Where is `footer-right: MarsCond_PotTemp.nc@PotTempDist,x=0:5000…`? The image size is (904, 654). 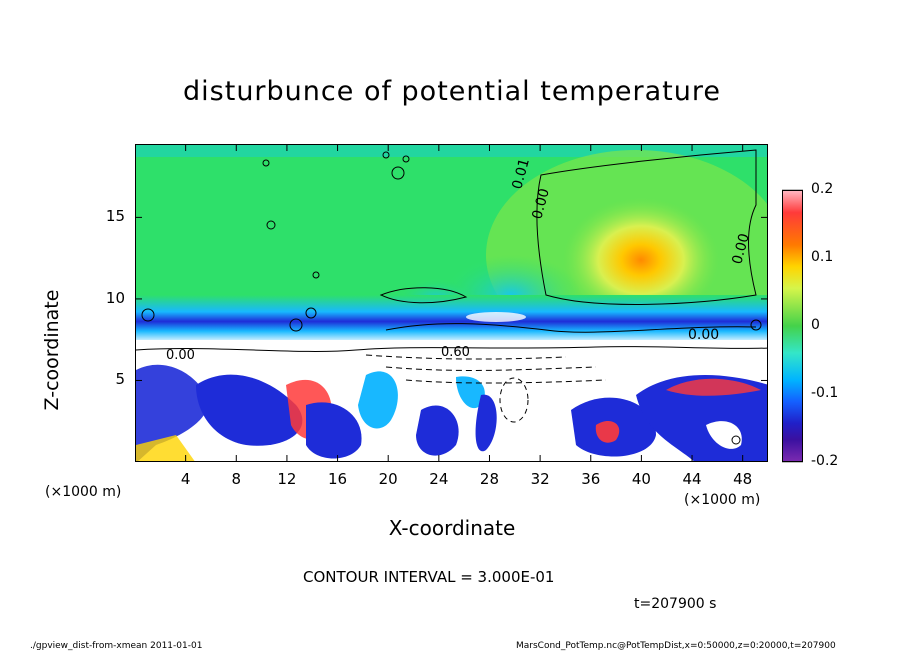
footer-right: MarsCond_PotTemp.nc@PotTempDist,x=0:5000… is located at coordinates (676, 646).